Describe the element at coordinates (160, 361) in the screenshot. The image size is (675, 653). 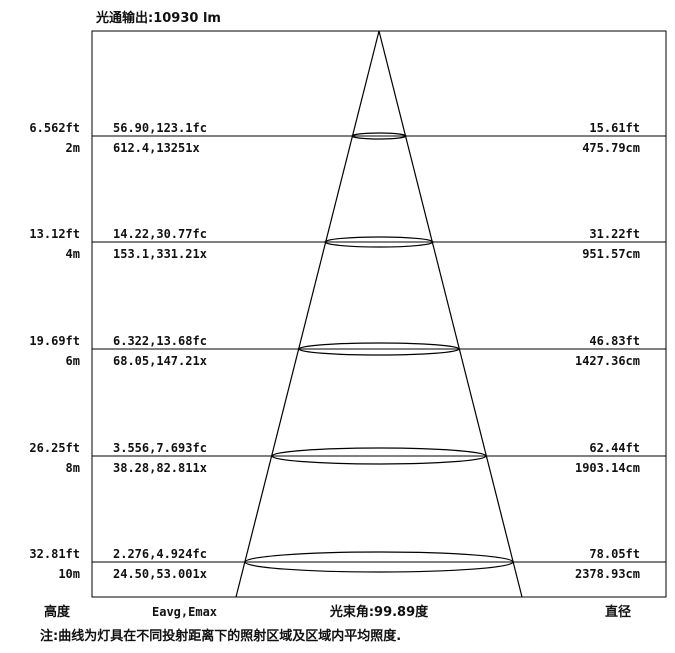
I see `illuminance-lx-label: 68.05,147.21x` at that location.